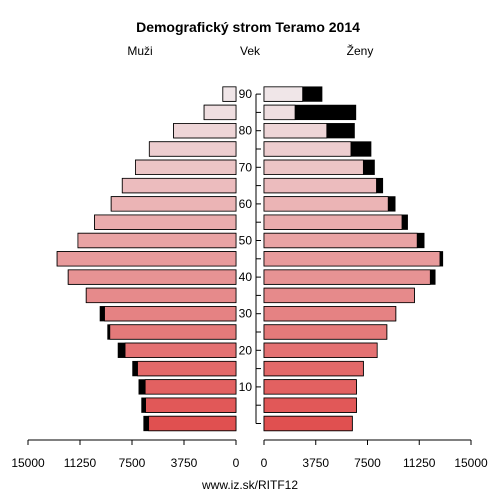  I want to click on y-tick-label: 70, so click(246, 167).